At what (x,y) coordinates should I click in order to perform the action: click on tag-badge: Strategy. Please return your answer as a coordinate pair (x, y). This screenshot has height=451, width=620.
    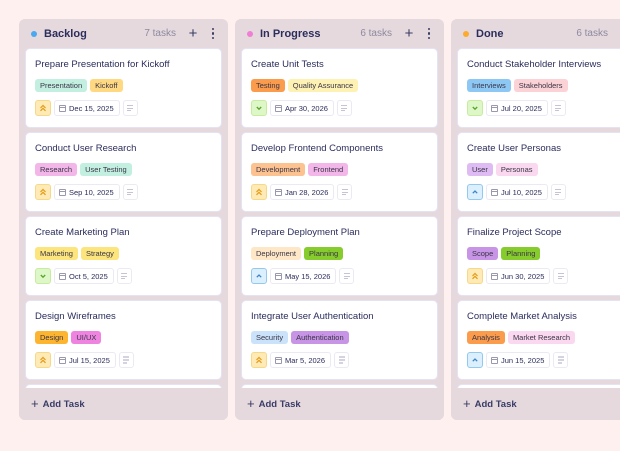
    Looking at the image, I should click on (99, 253).